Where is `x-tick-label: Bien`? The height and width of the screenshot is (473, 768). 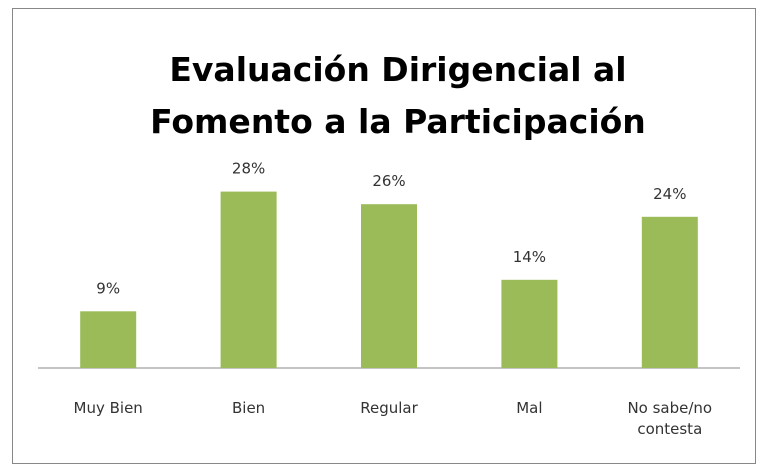
x-tick-label: Bien is located at coordinates (248, 408).